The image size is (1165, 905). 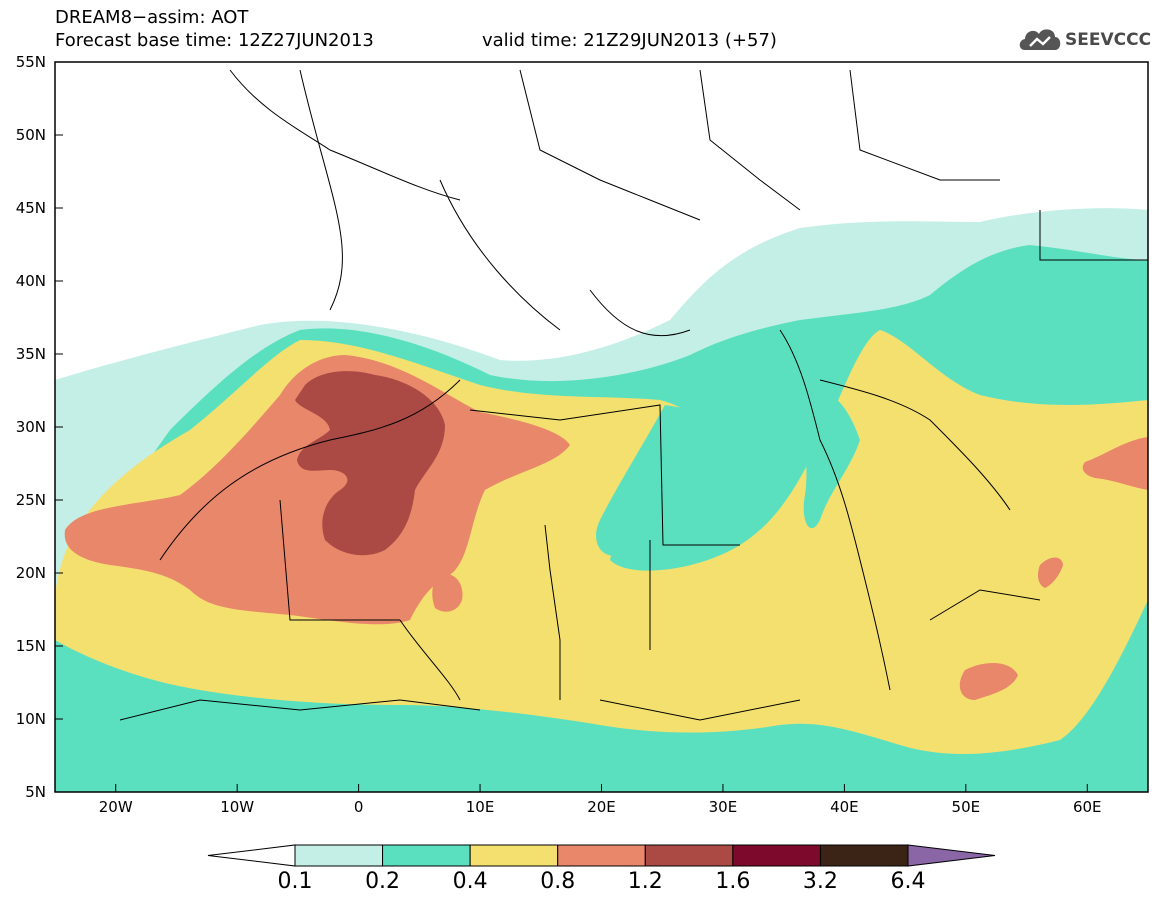 I want to click on lat-label: 15N, so click(x=30, y=646).